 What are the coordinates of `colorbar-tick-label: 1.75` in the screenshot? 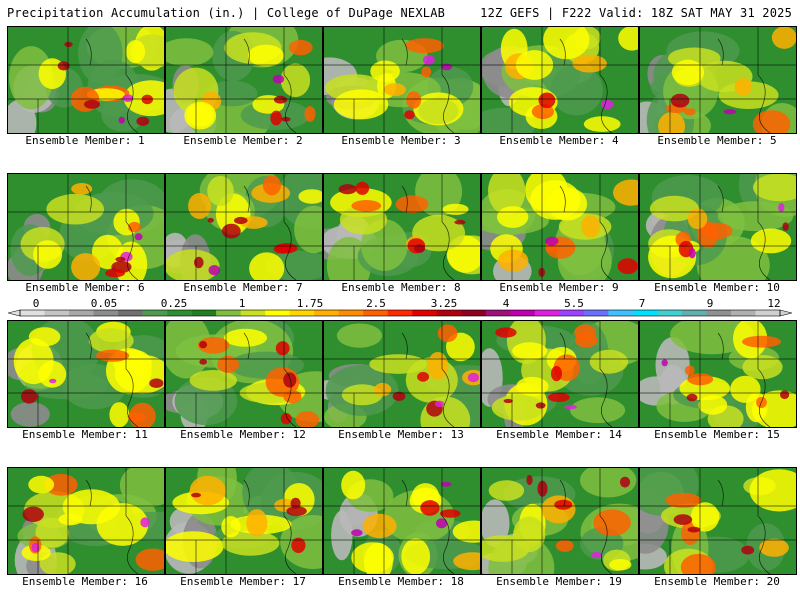 It's located at (310, 303).